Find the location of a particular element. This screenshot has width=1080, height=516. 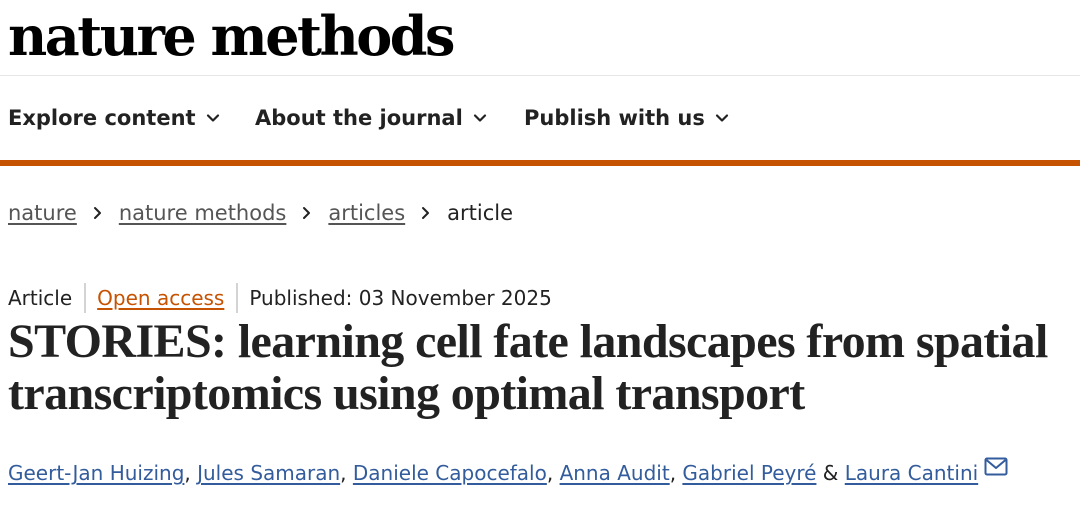

envelope-icon is located at coordinates (996, 467).